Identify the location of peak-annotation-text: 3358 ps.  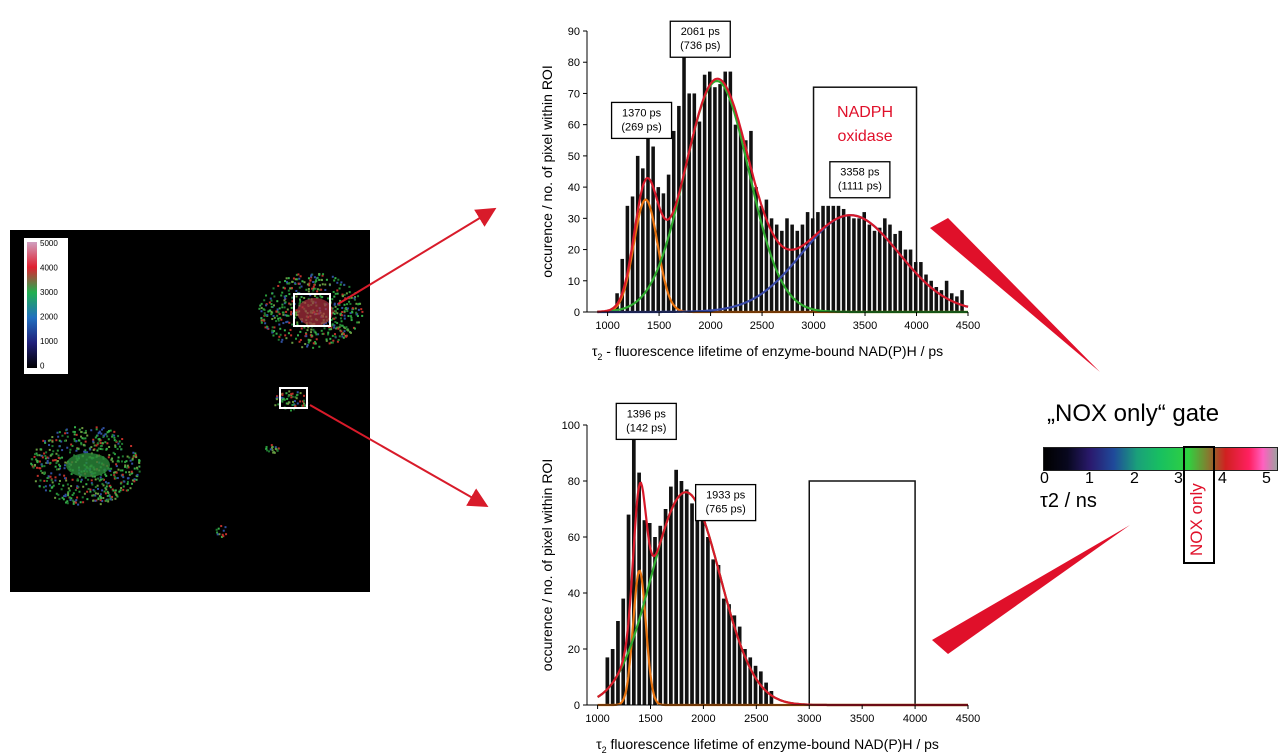
(860, 173).